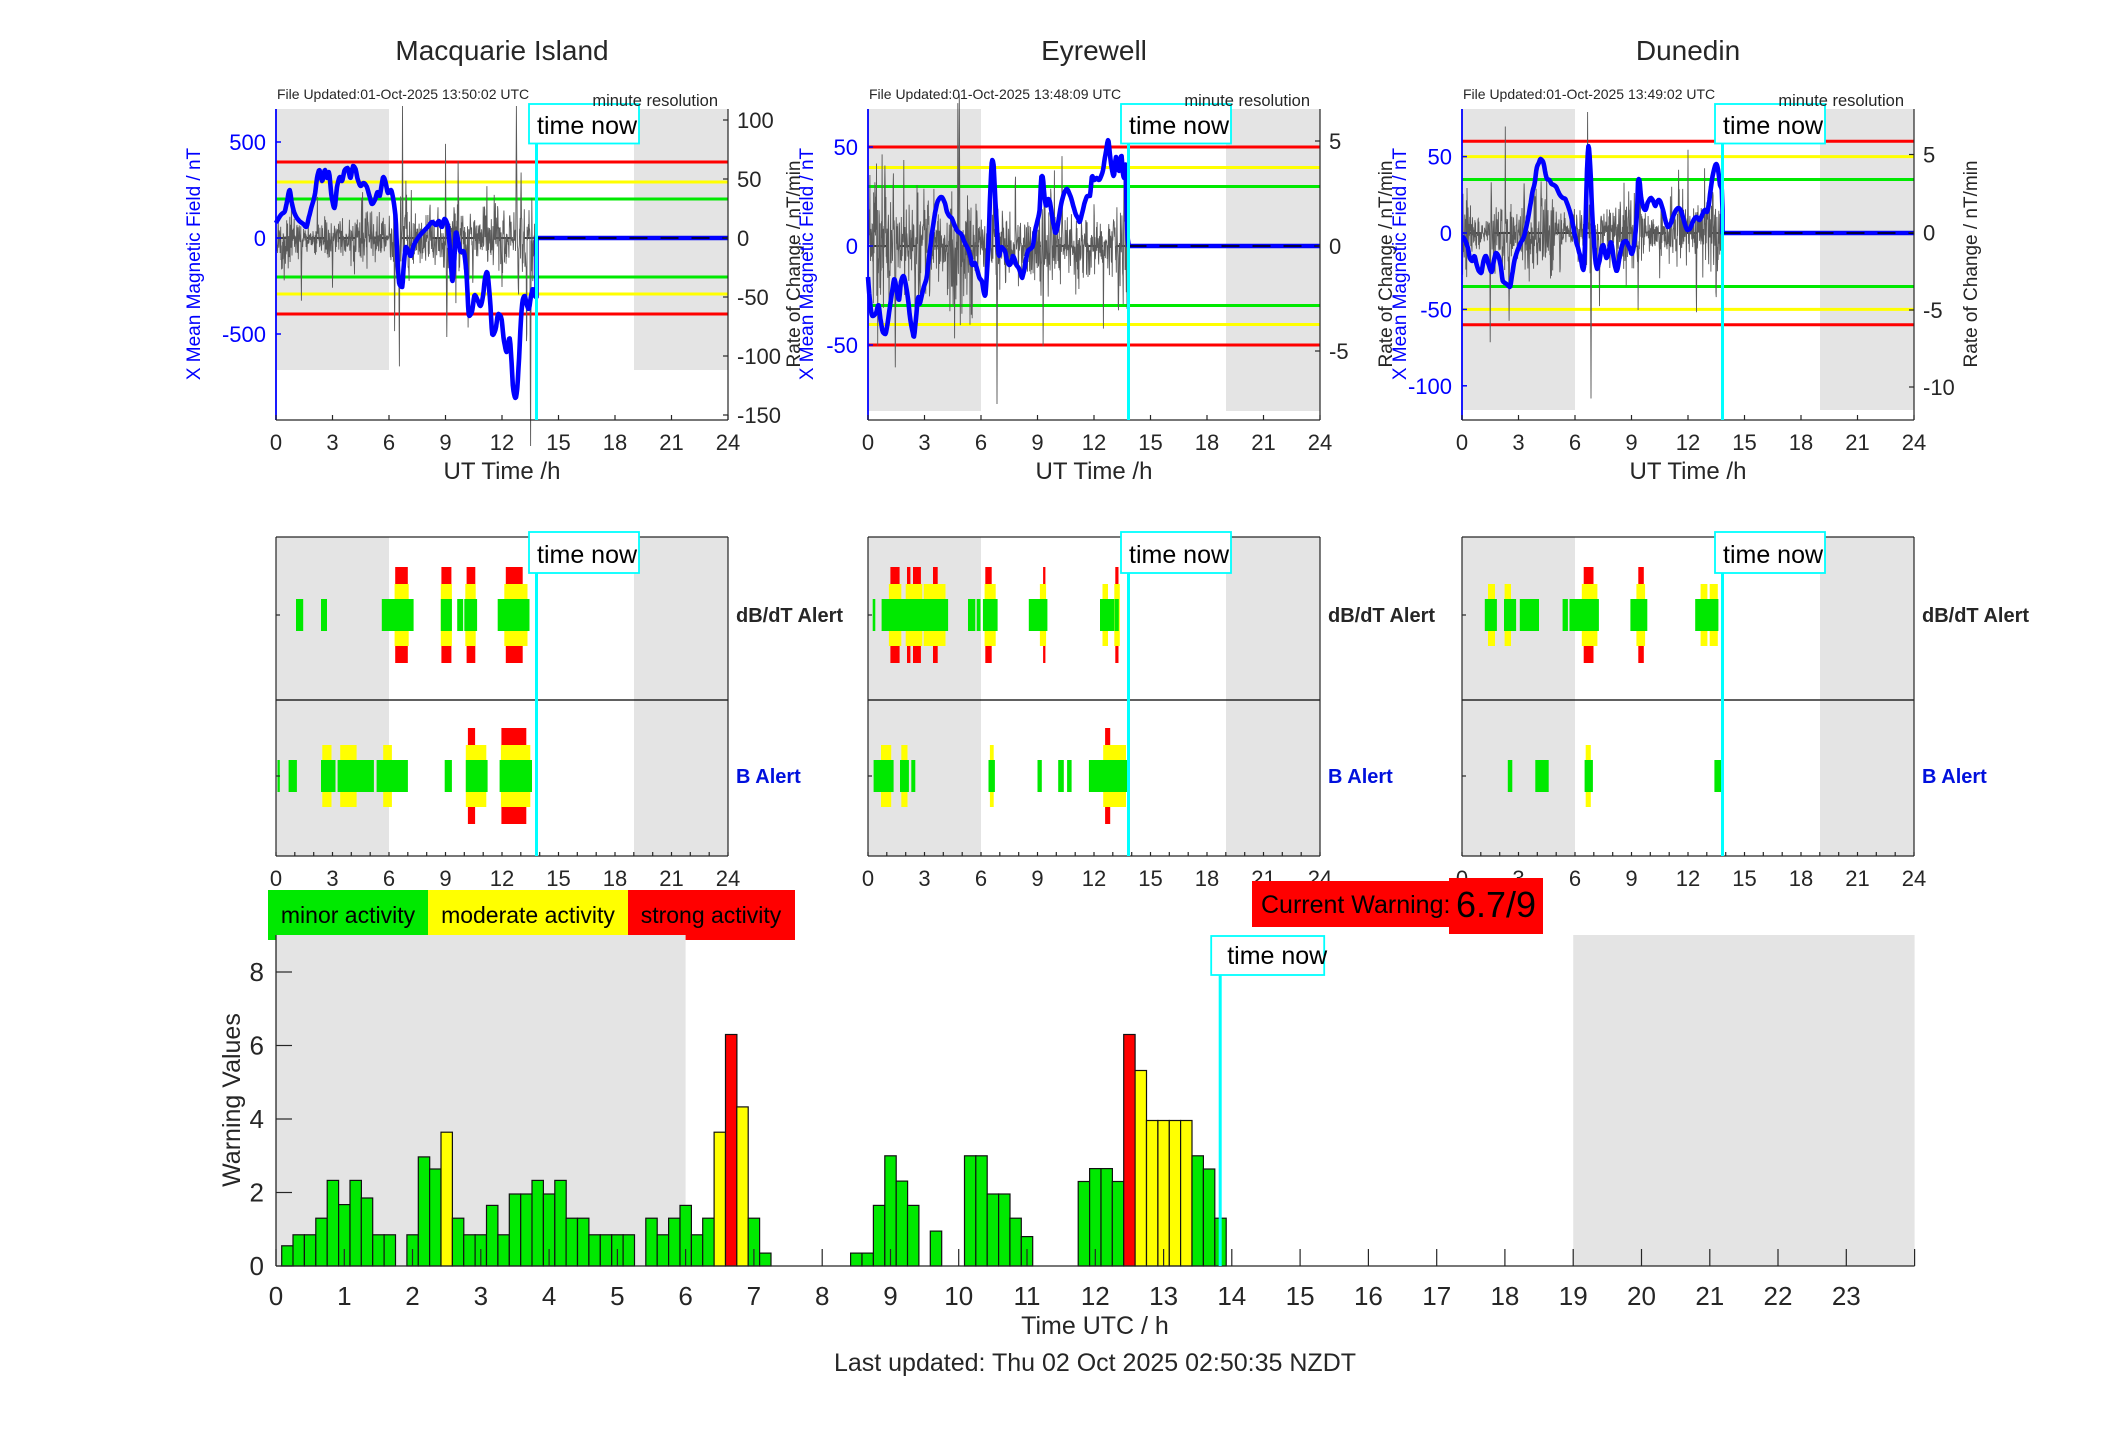  Describe the element at coordinates (1027, 1296) in the screenshot. I see `svg-text: 11` at that location.